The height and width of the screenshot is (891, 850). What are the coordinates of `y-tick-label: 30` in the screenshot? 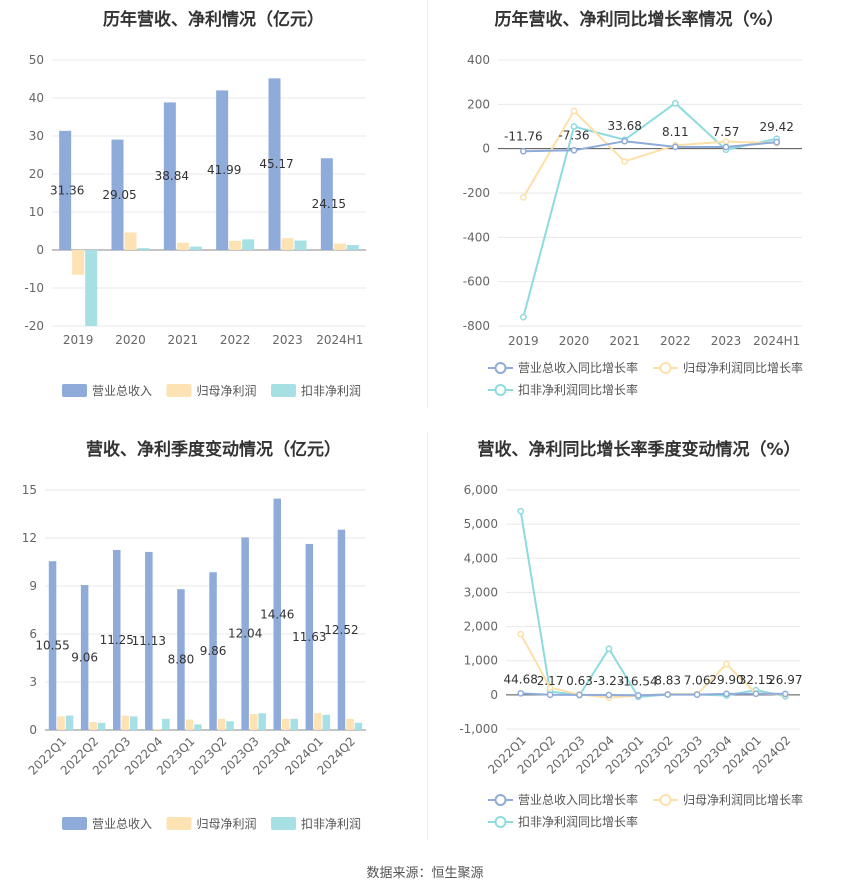 It's located at (36, 136).